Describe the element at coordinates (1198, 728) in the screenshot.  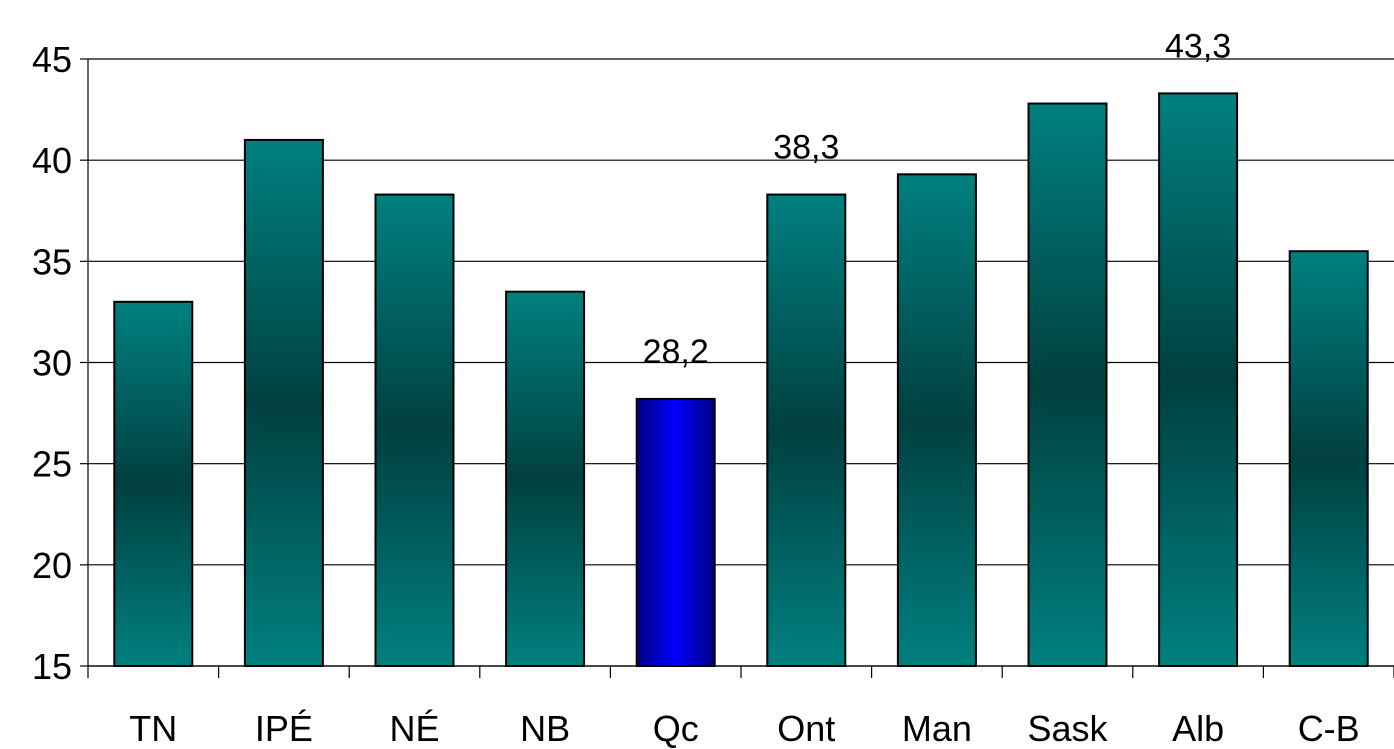
I see `x-category-label: Alb` at that location.